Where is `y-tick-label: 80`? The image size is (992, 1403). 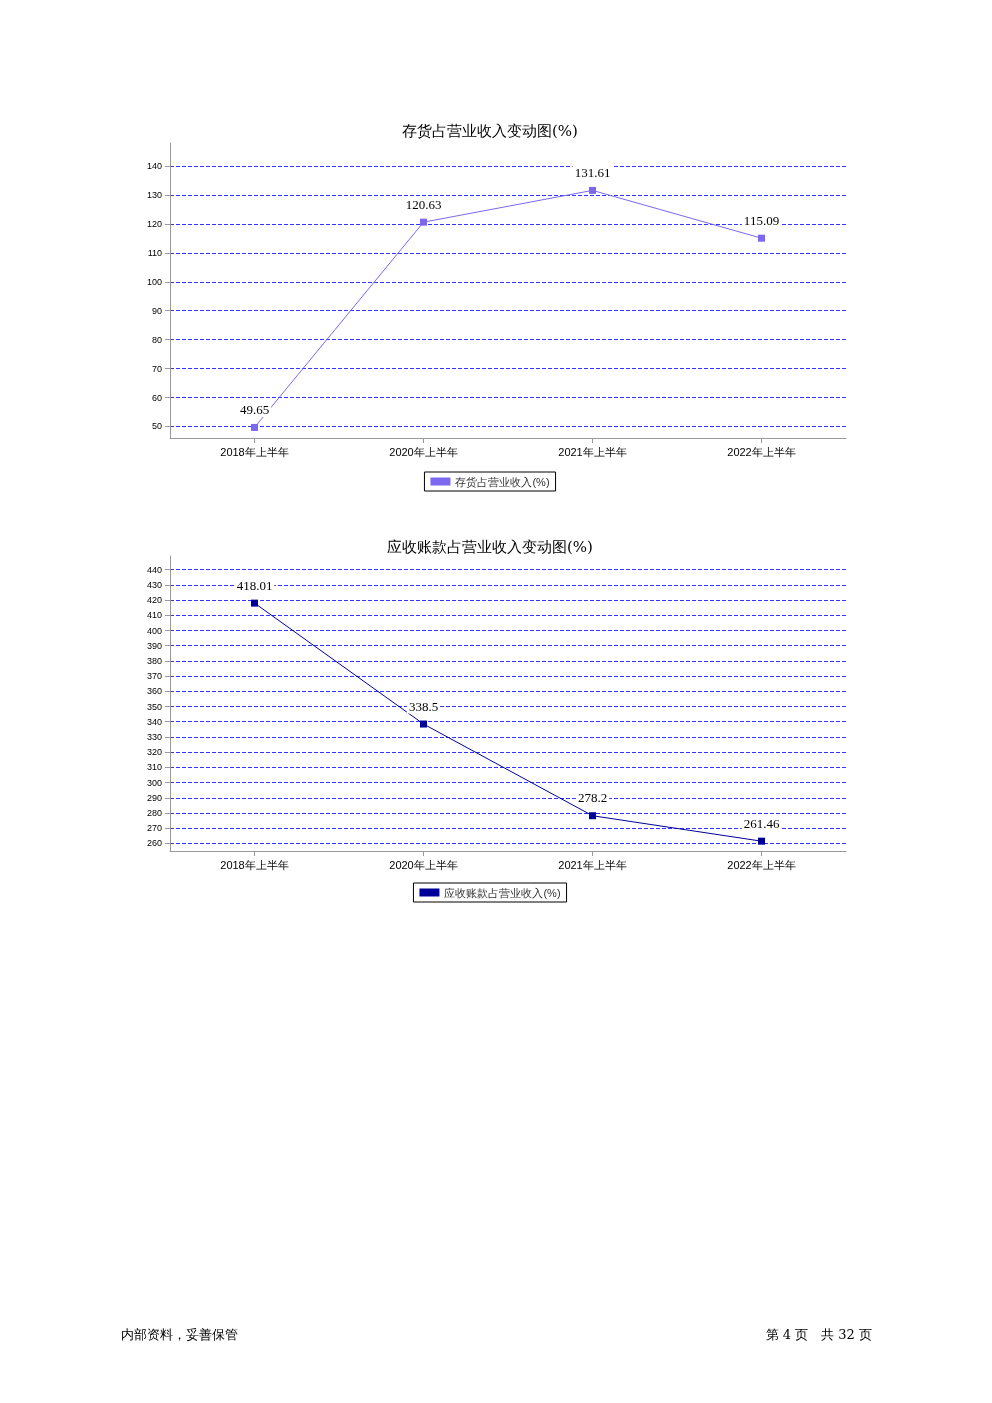 y-tick-label: 80 is located at coordinates (156, 339).